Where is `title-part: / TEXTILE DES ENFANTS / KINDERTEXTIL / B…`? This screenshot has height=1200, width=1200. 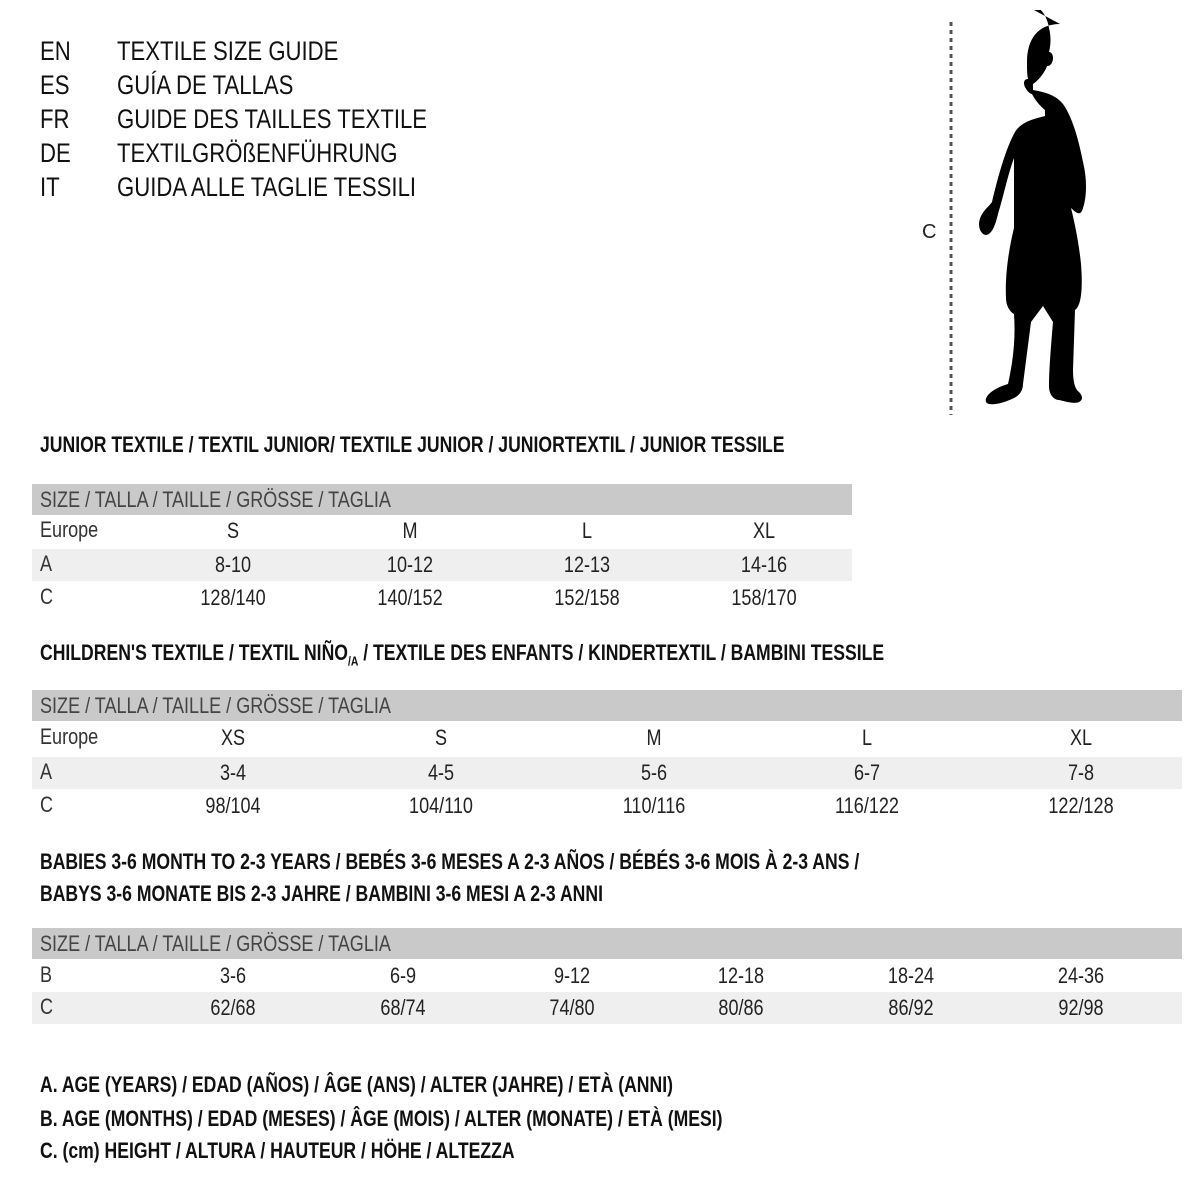 title-part: / TEXTILE DES ENFANTS / KINDERTEXTIL / B… is located at coordinates (621, 652).